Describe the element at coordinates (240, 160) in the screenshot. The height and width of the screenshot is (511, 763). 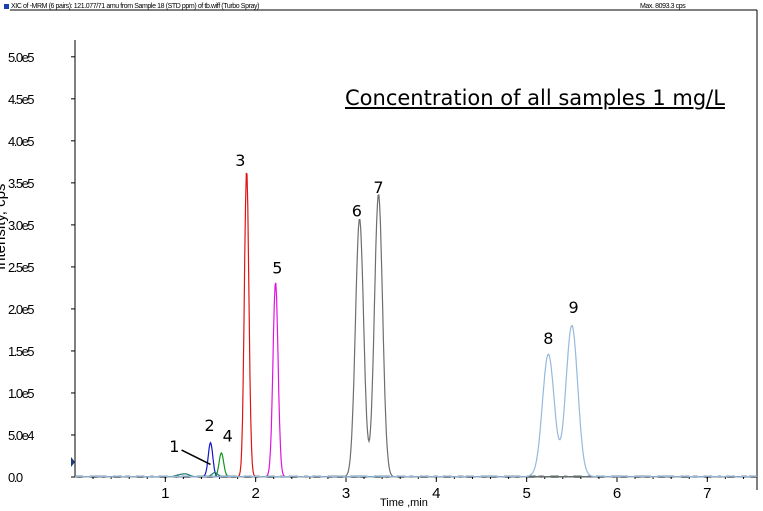
I see `peak-label: 3` at that location.